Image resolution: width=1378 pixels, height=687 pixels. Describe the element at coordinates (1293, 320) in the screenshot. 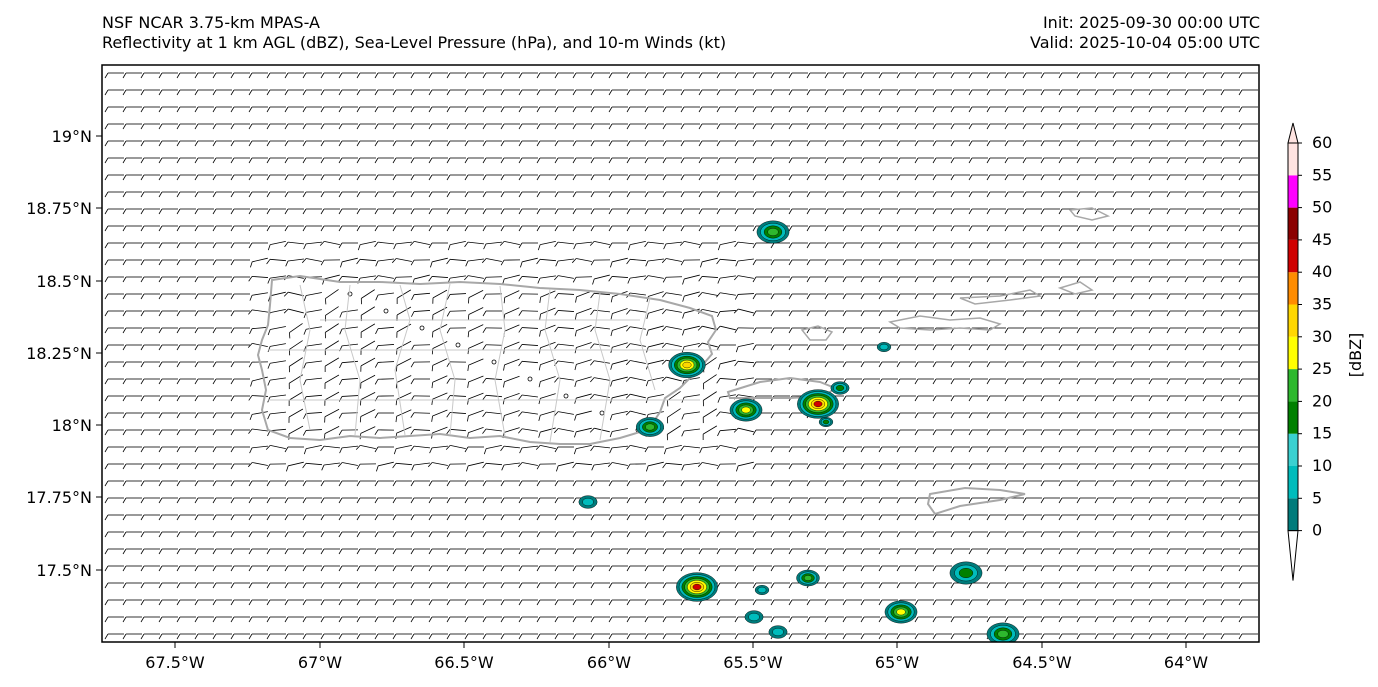

I see `colorbar-swatch` at that location.